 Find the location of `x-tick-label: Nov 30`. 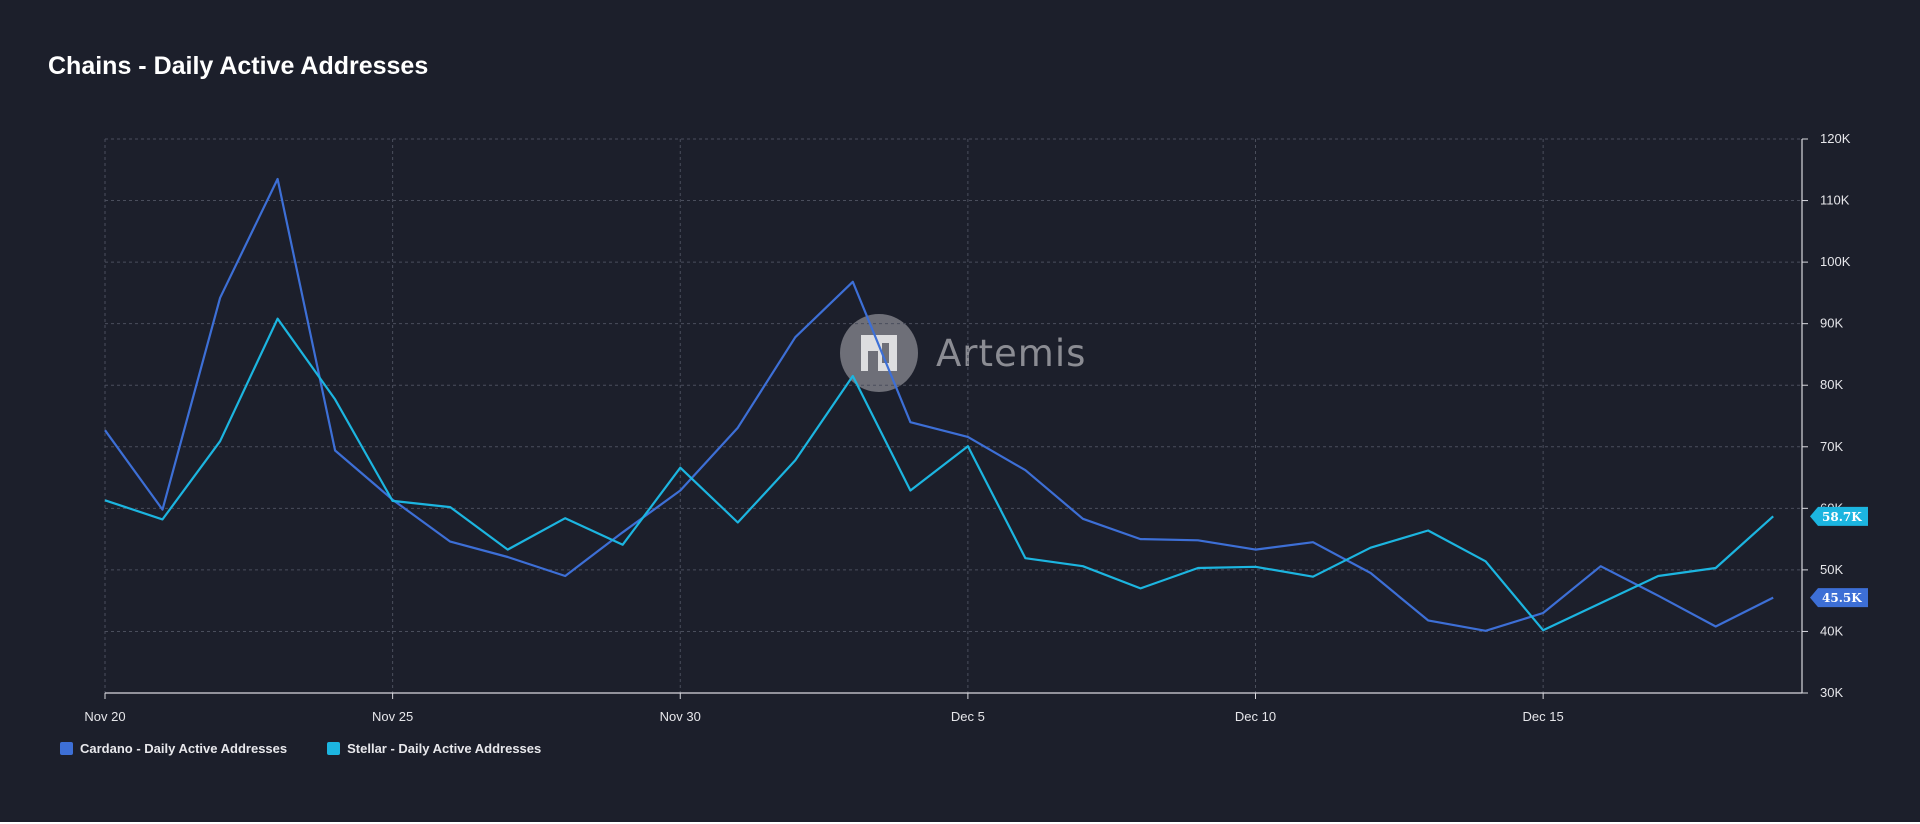

x-tick-label: Nov 30 is located at coordinates (680, 716).